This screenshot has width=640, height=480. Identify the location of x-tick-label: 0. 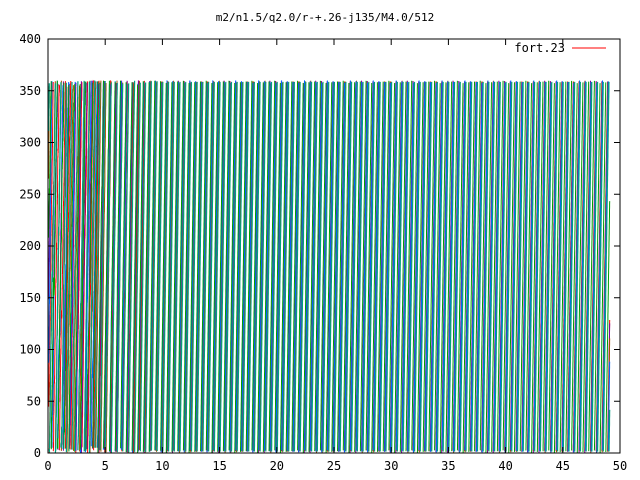
(47, 466).